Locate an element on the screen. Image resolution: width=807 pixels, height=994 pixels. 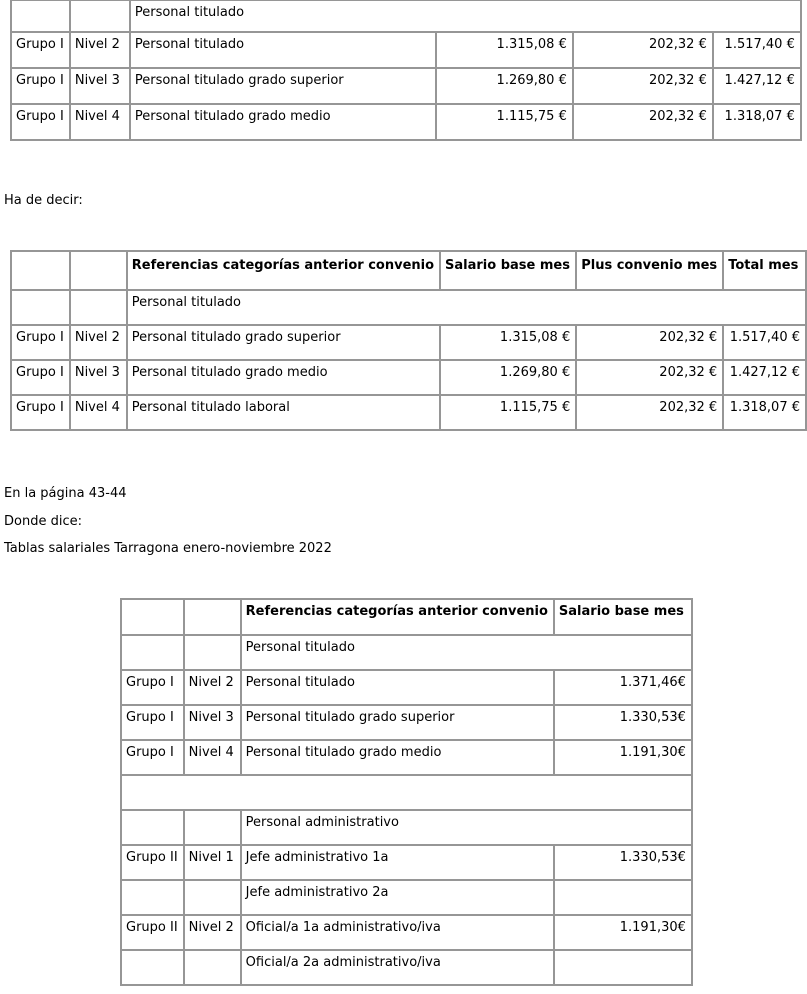
cell-categoria: Jefe administrativo 1a is located at coordinates (397, 862).